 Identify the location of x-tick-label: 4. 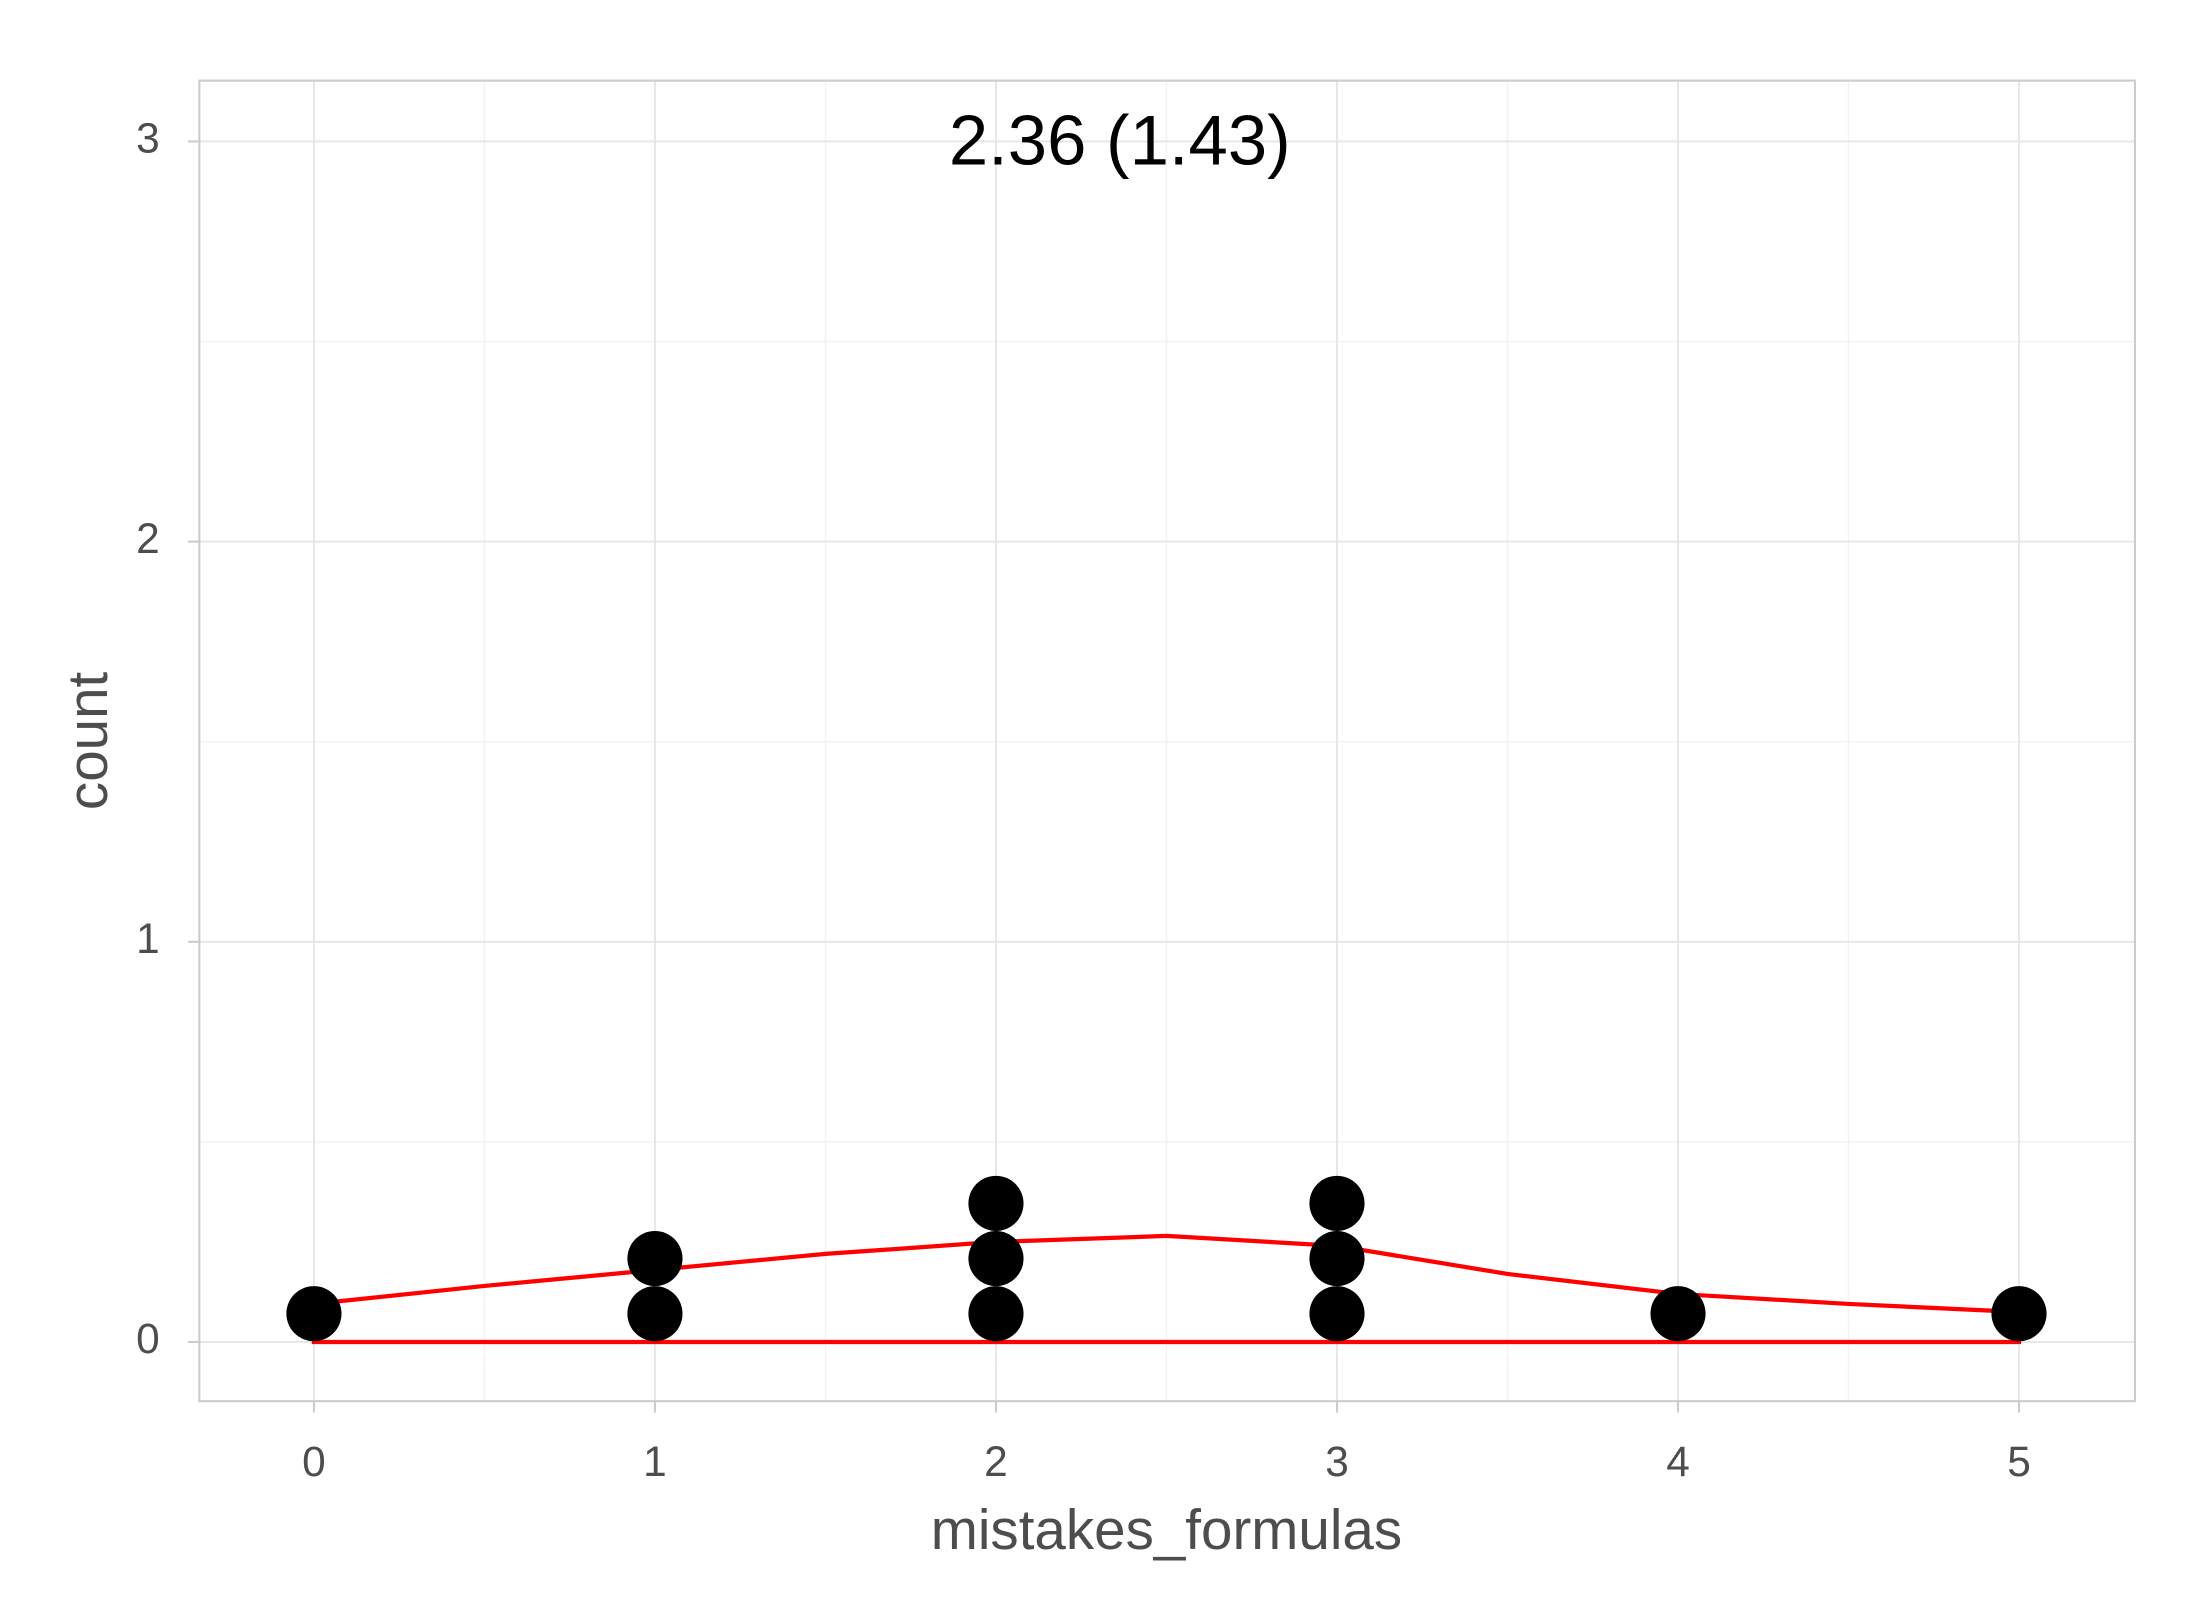
(1678, 1461).